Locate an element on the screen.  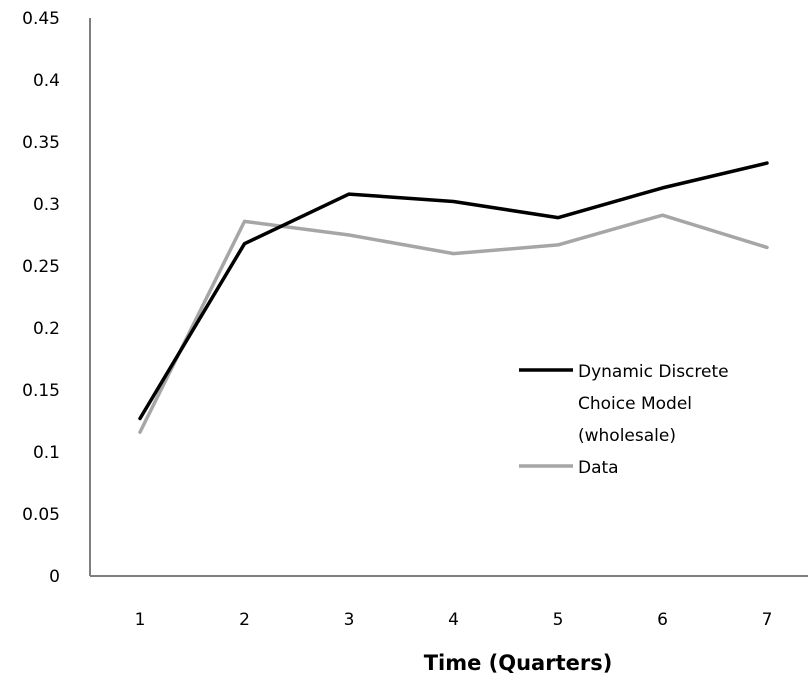
x-tick-label: 2 is located at coordinates (244, 620).